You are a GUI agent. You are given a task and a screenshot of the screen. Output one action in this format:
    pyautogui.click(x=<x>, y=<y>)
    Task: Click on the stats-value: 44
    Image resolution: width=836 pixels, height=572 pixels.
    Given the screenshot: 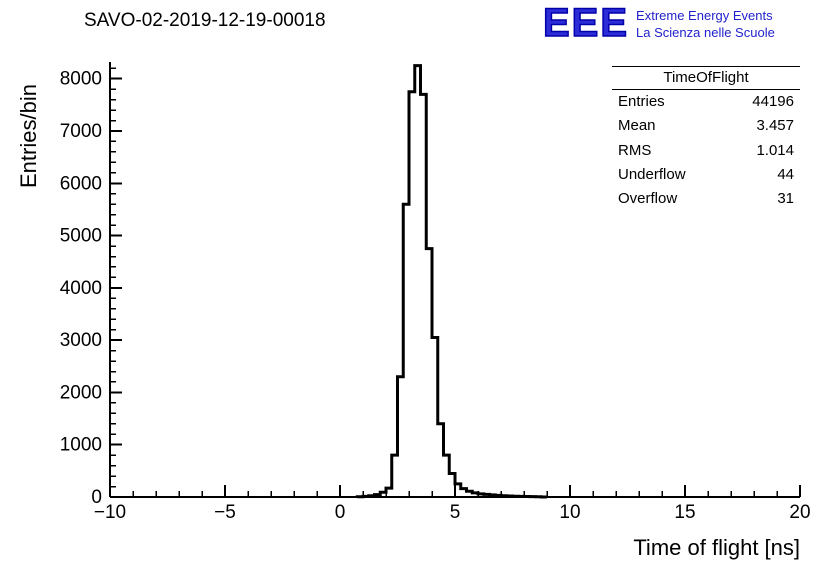 What is the action you would take?
    pyautogui.click(x=785, y=174)
    